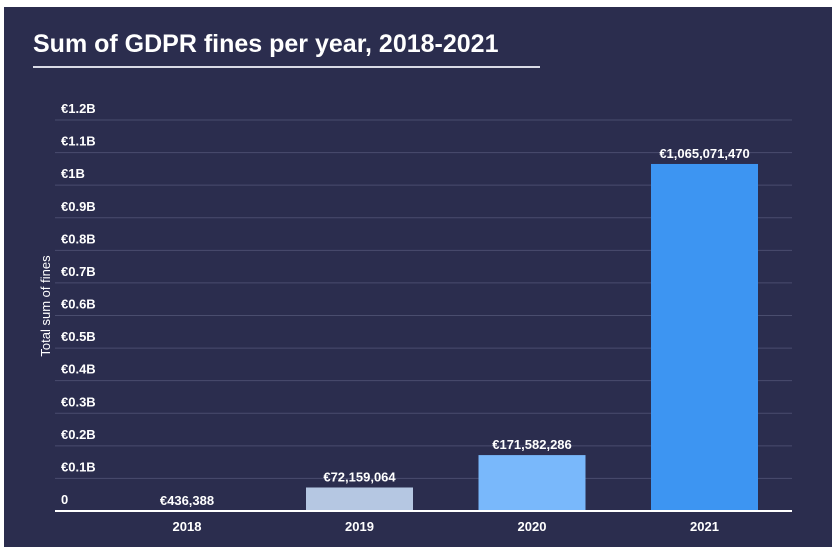 This screenshot has width=832, height=547. I want to click on x-tick-label-2020: 2020, so click(532, 526).